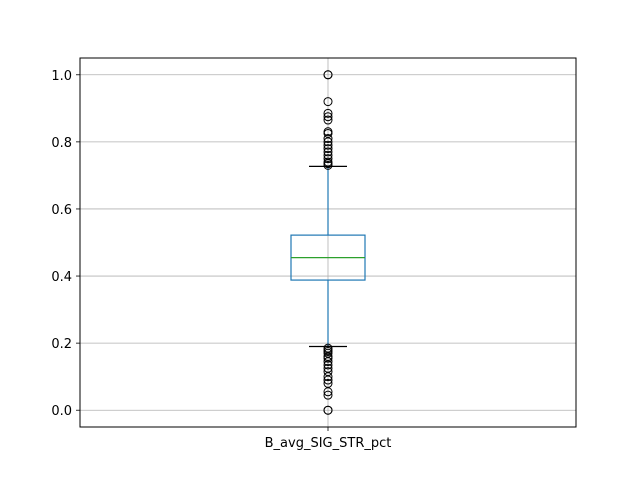 This screenshot has width=640, height=480. I want to click on box-elements, so click(328, 242).